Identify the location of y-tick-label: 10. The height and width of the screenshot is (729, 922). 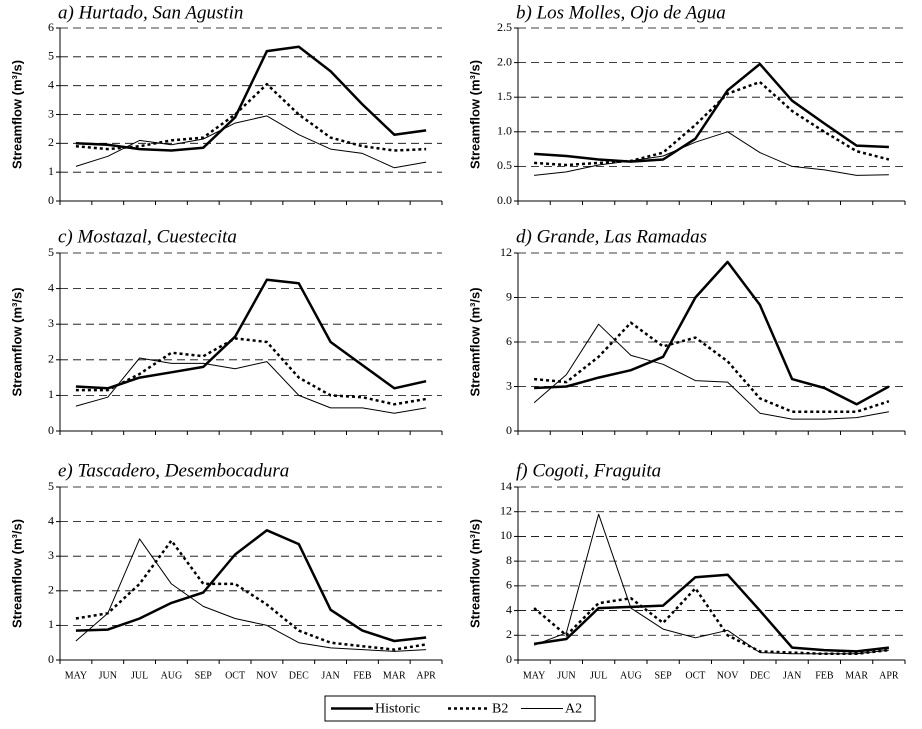
(506, 535).